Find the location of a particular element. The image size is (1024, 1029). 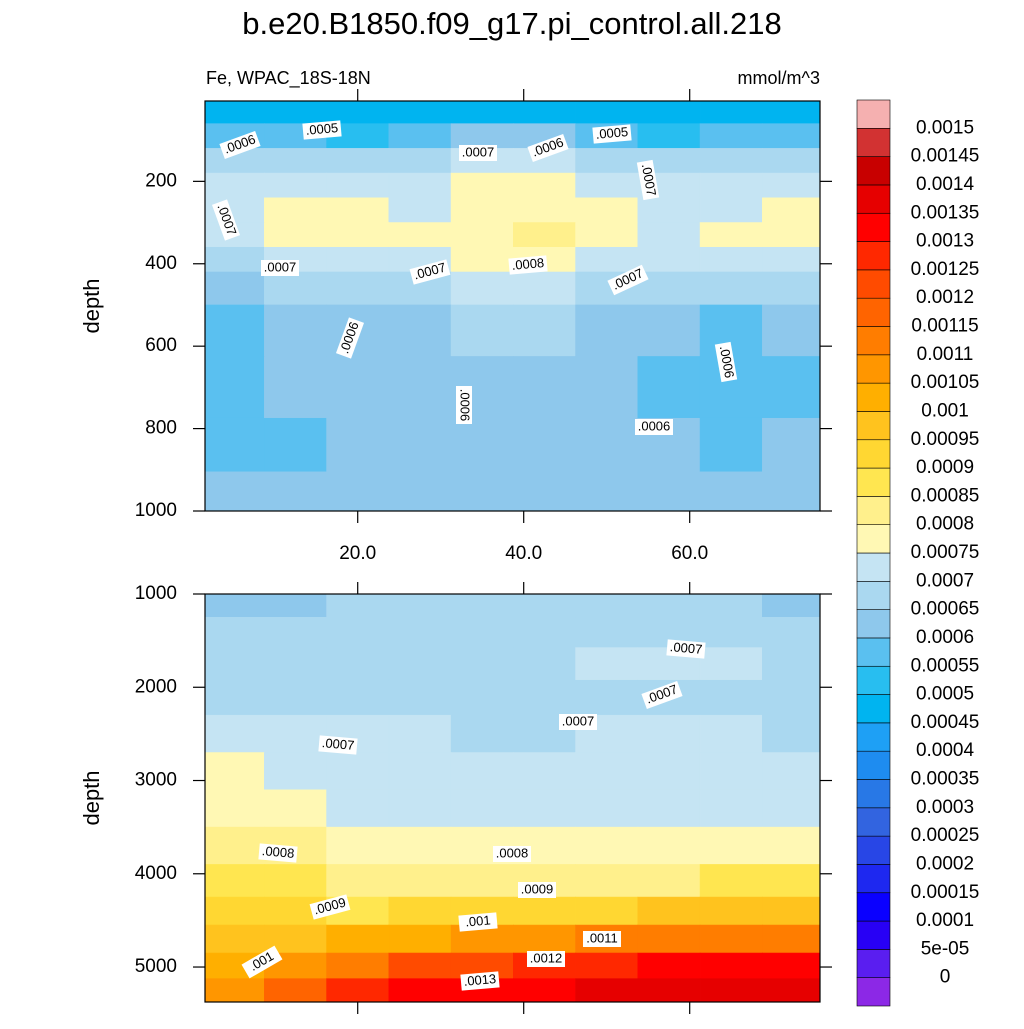

contour-label-text: .0006 is located at coordinates (654, 425).